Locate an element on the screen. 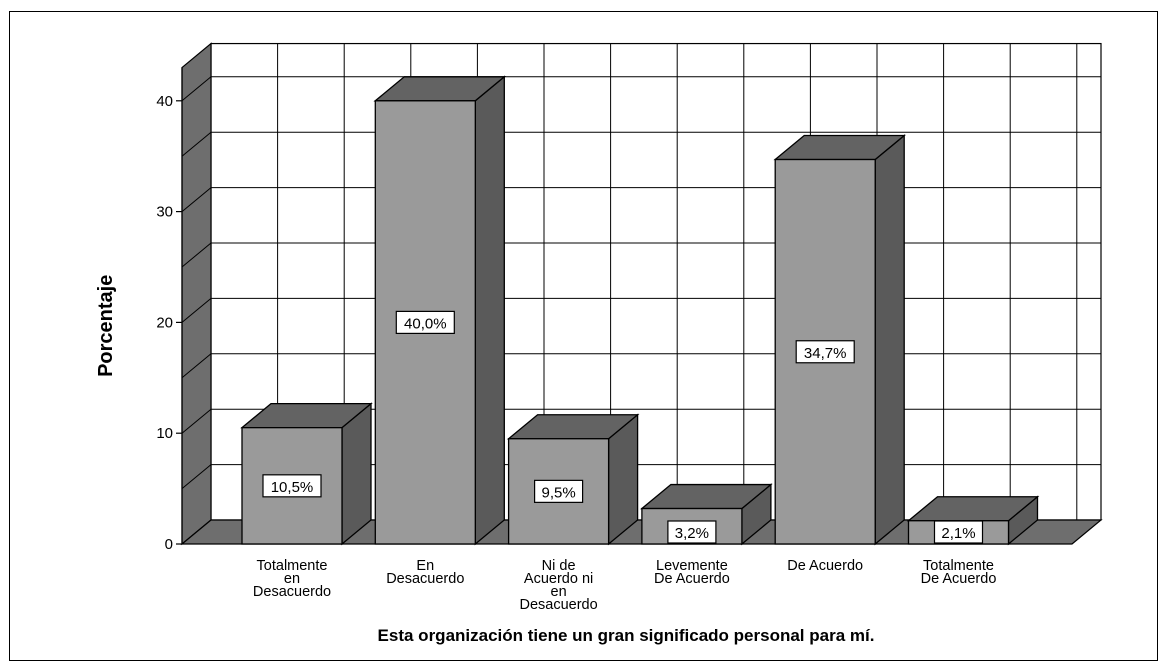 The height and width of the screenshot is (661, 1158). data-label: 40,0% is located at coordinates (425, 323).